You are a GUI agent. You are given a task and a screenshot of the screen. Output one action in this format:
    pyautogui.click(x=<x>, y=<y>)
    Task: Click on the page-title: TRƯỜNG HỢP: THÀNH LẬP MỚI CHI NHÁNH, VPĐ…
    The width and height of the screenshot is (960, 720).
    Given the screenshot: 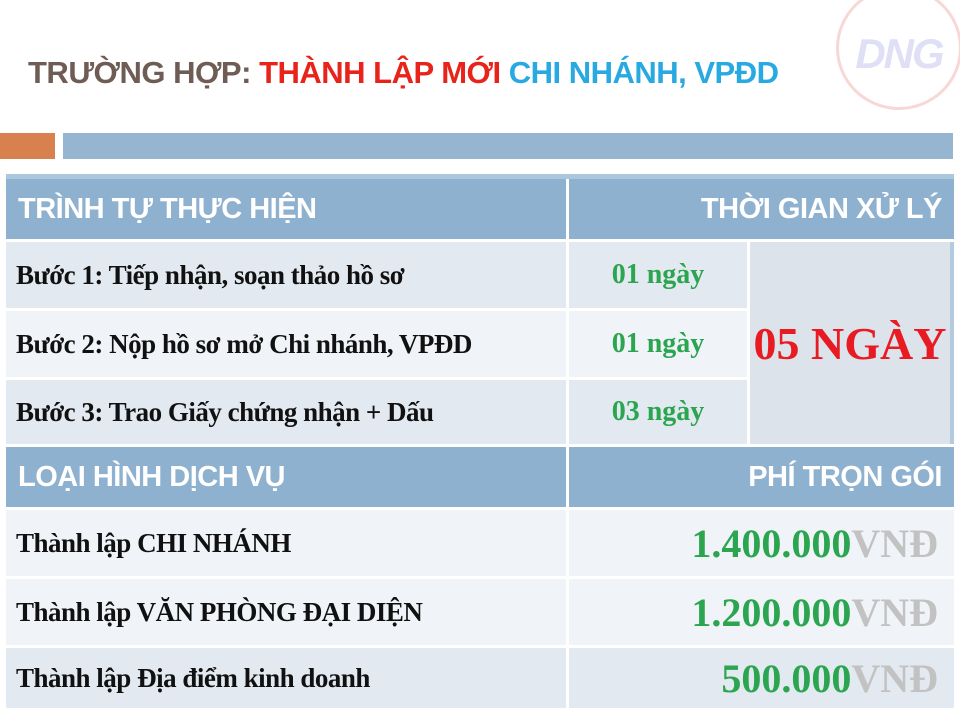 What is the action you would take?
    pyautogui.click(x=403, y=73)
    